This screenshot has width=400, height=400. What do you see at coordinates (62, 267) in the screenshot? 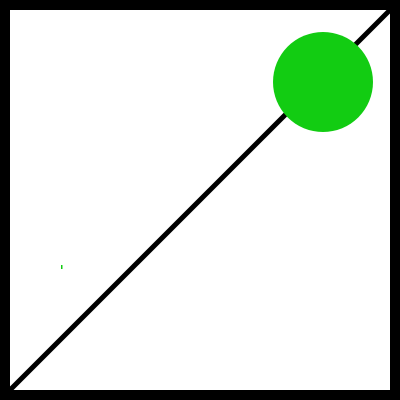
I see `green-speck` at bounding box center [62, 267].